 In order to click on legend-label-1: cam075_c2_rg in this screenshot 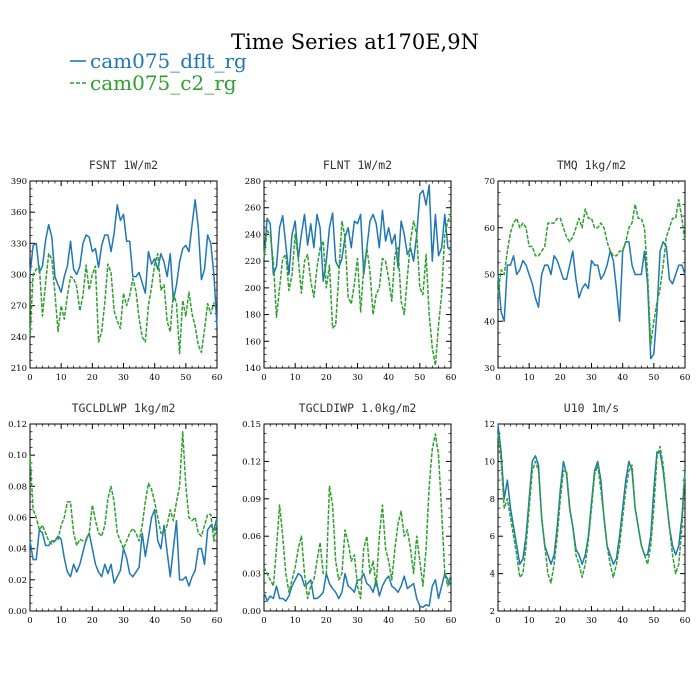, I will do `click(163, 83)`.